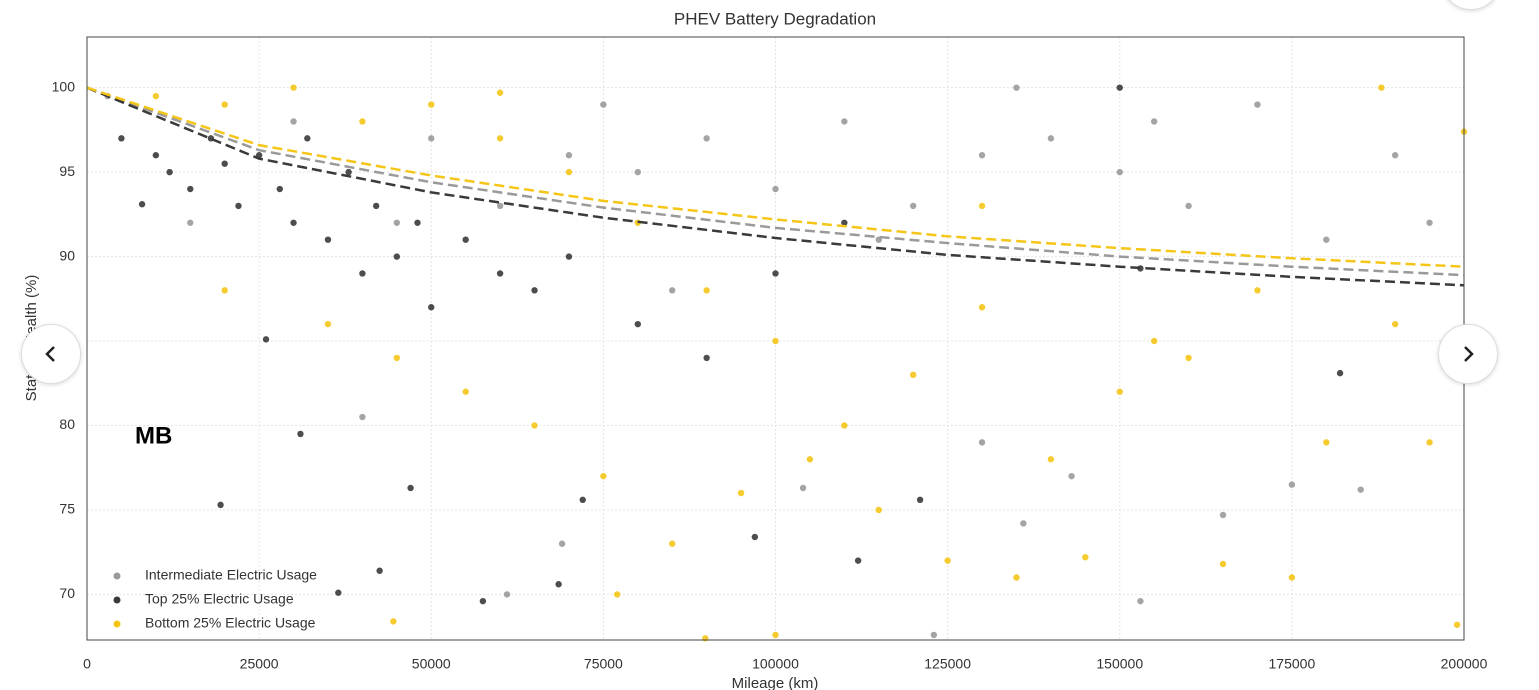  I want to click on x-axis-label: Mileage (km), so click(775, 682).